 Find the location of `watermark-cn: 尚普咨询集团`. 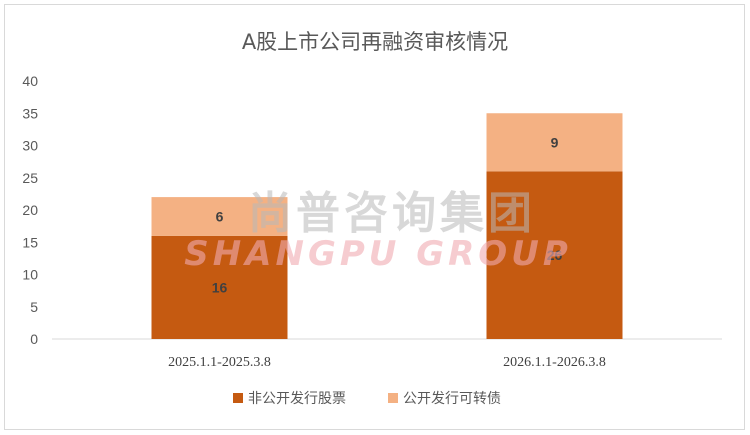

watermark-cn: 尚普咨询集团 is located at coordinates (392, 213).